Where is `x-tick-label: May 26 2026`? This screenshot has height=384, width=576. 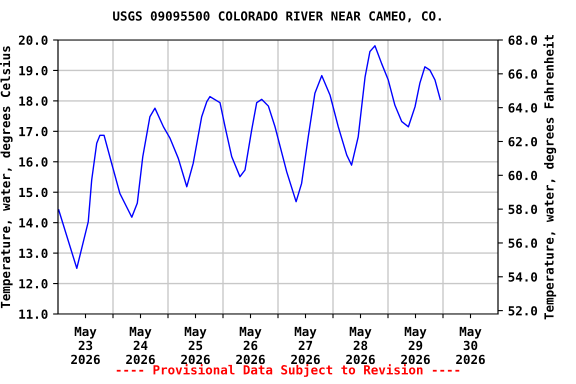 x-tick-label: May 26 2026 is located at coordinates (250, 345).